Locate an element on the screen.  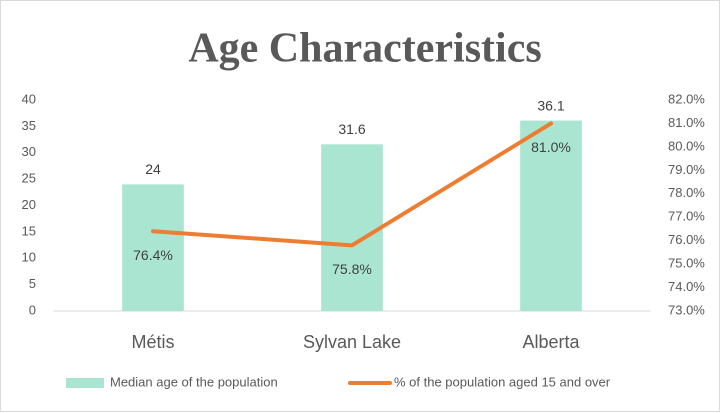
y-tick-label: 0 is located at coordinates (32, 309).